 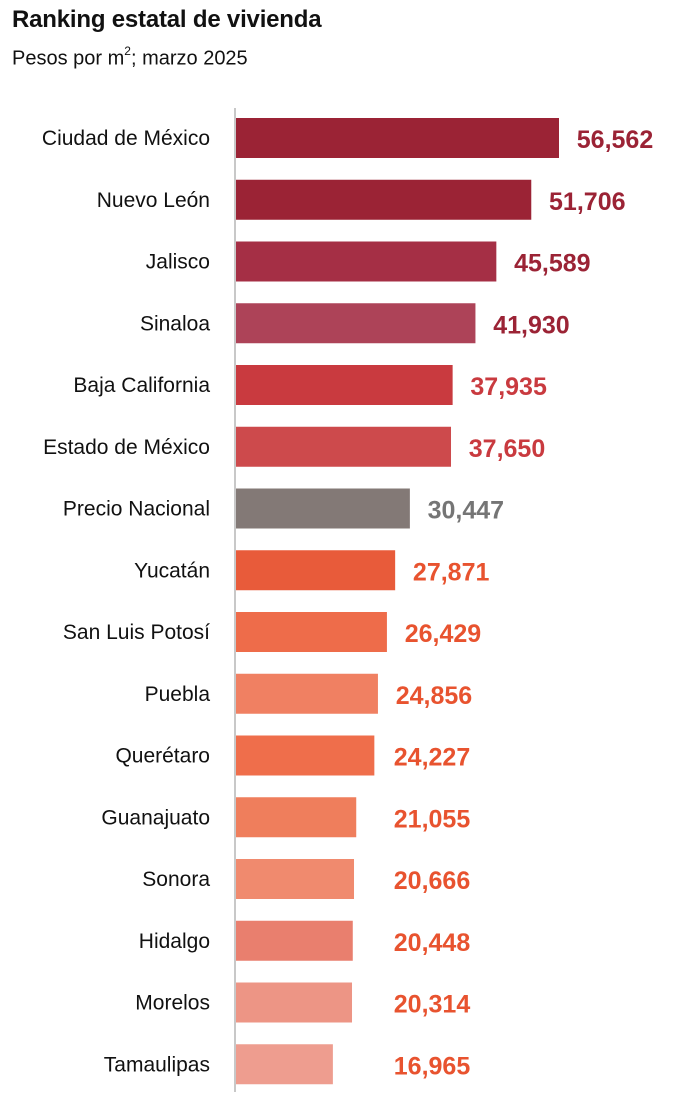 I want to click on value-label: 20,314, so click(x=432, y=1005).